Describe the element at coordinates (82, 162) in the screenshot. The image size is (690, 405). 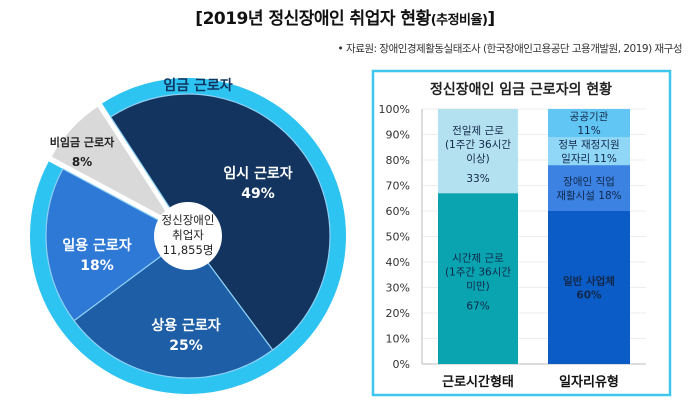
I see `pie-slice-value: 8%` at that location.